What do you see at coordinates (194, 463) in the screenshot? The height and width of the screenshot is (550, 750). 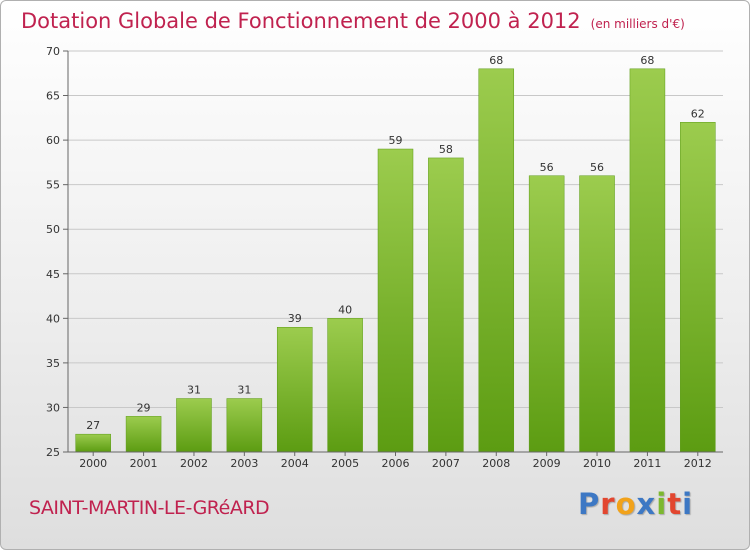 I see `x-tick-label-2002: 2002` at bounding box center [194, 463].